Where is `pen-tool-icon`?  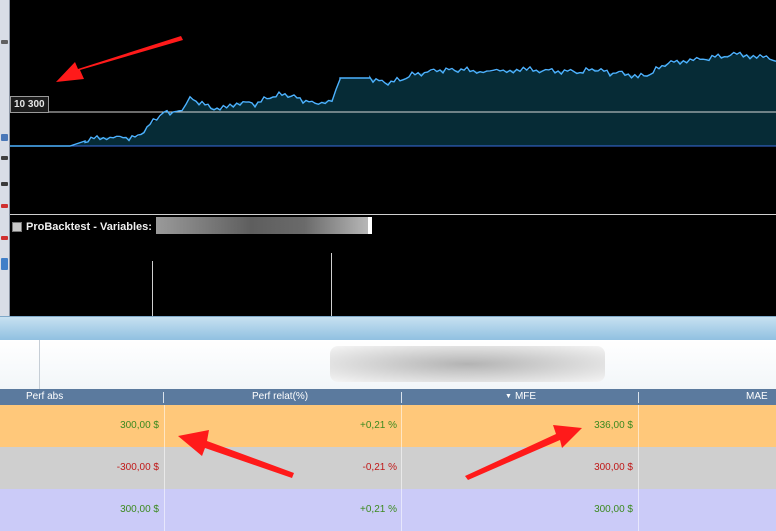
pen-tool-icon is located at coordinates (4, 42).